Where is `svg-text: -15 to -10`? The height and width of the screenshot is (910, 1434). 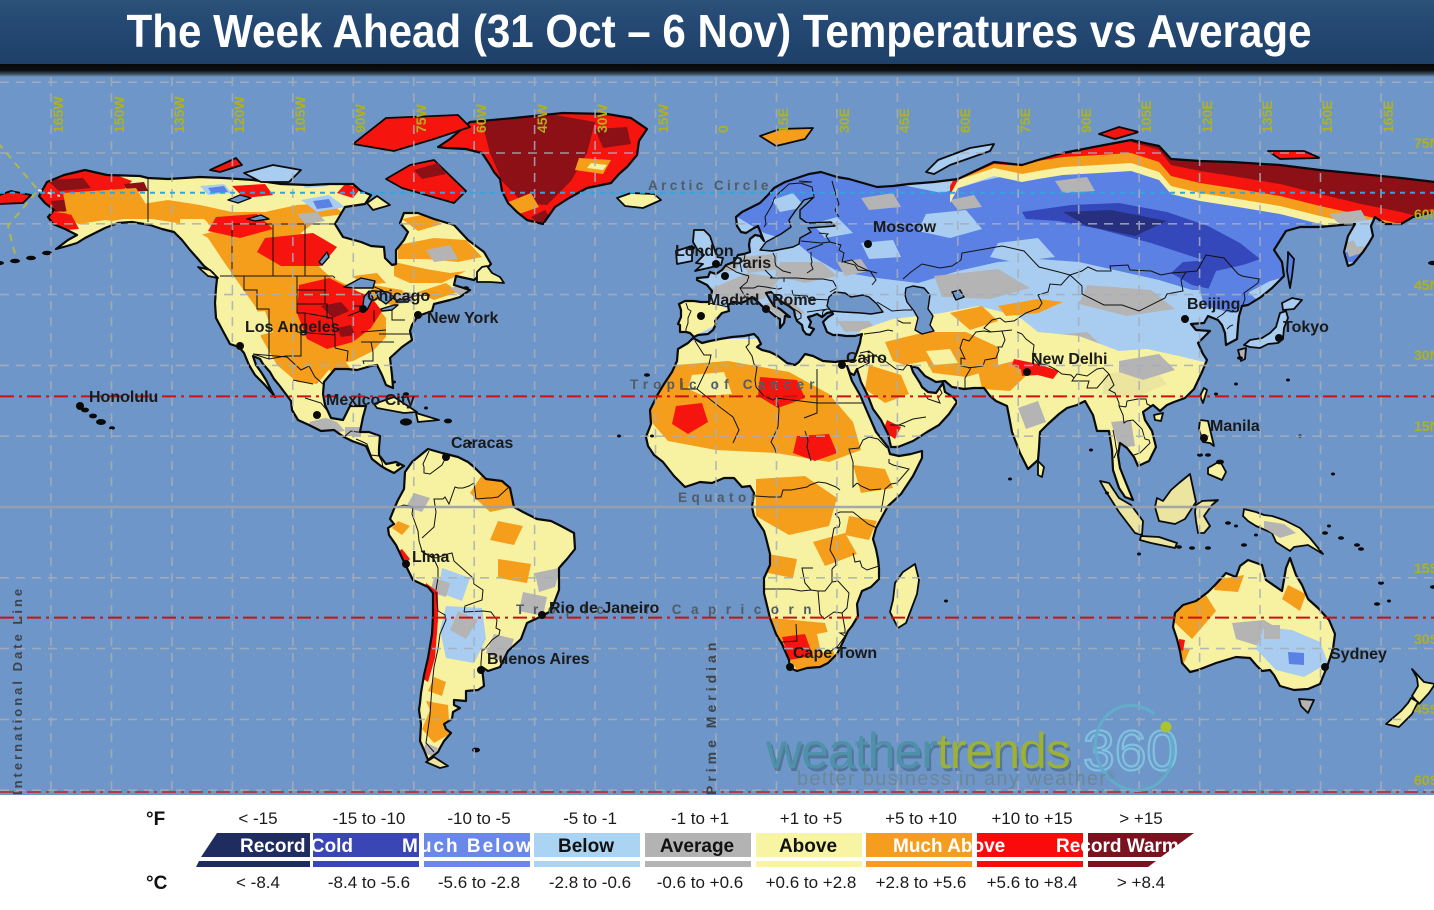 svg-text: -15 to -10 is located at coordinates (369, 818).